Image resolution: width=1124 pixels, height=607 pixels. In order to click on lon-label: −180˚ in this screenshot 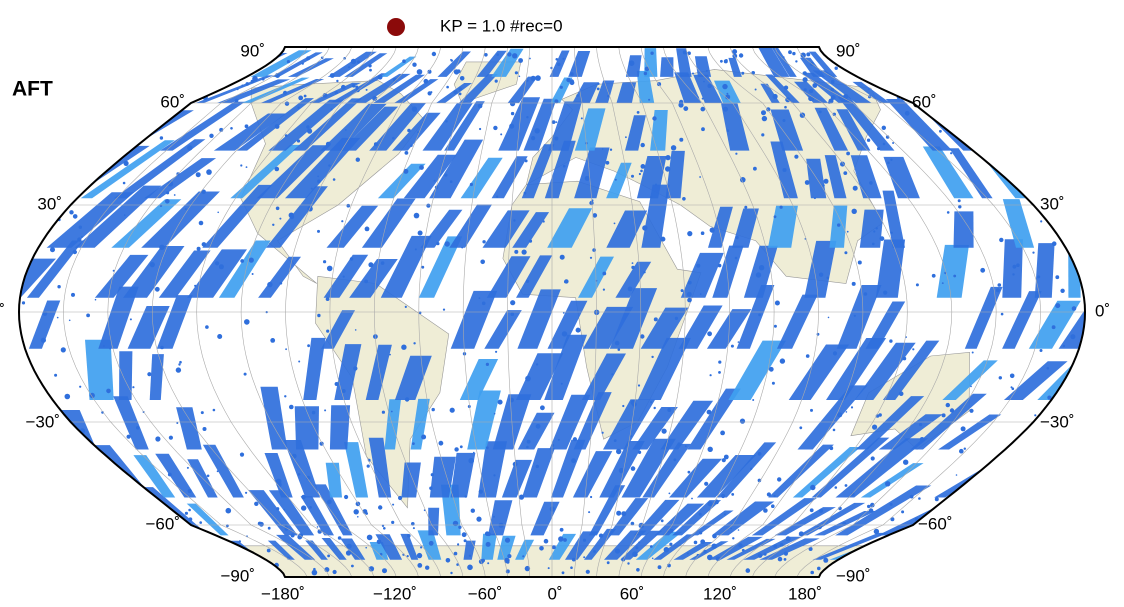, I will do `click(283, 593)`.